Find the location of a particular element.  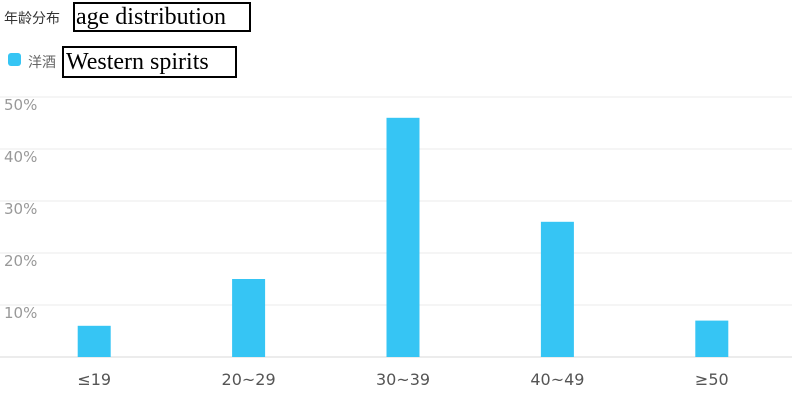

chart-title-annotation: age distribution is located at coordinates (162, 17).